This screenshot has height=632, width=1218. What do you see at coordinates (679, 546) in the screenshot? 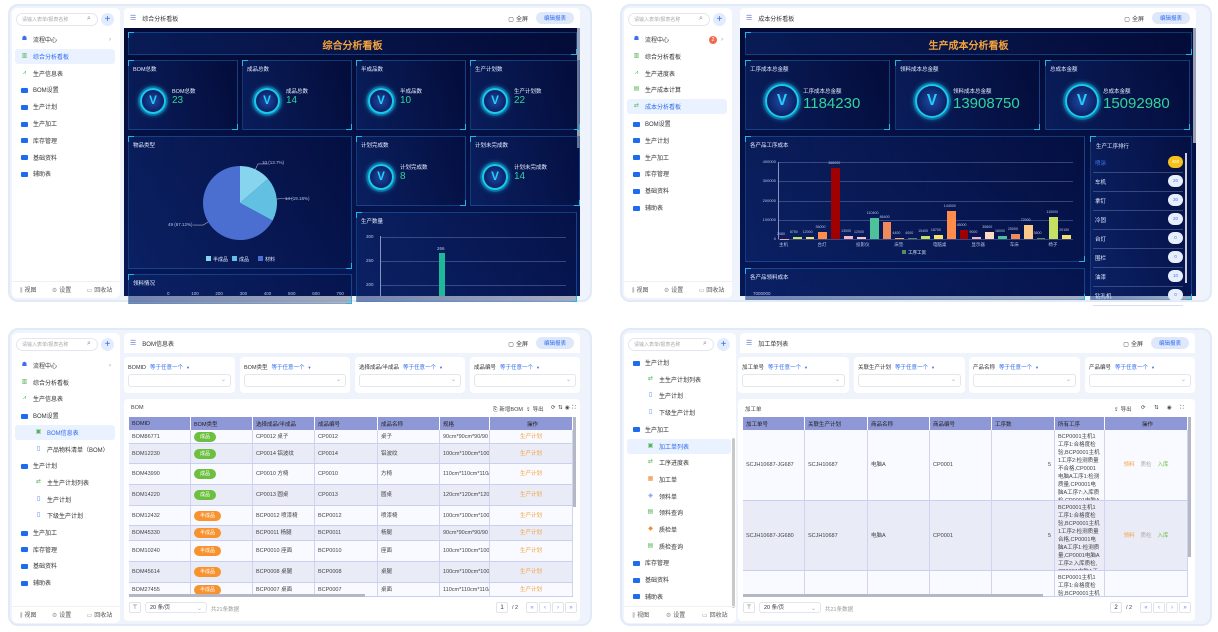
I see `sidebar-item: ▤ 质检查询` at bounding box center [679, 546].